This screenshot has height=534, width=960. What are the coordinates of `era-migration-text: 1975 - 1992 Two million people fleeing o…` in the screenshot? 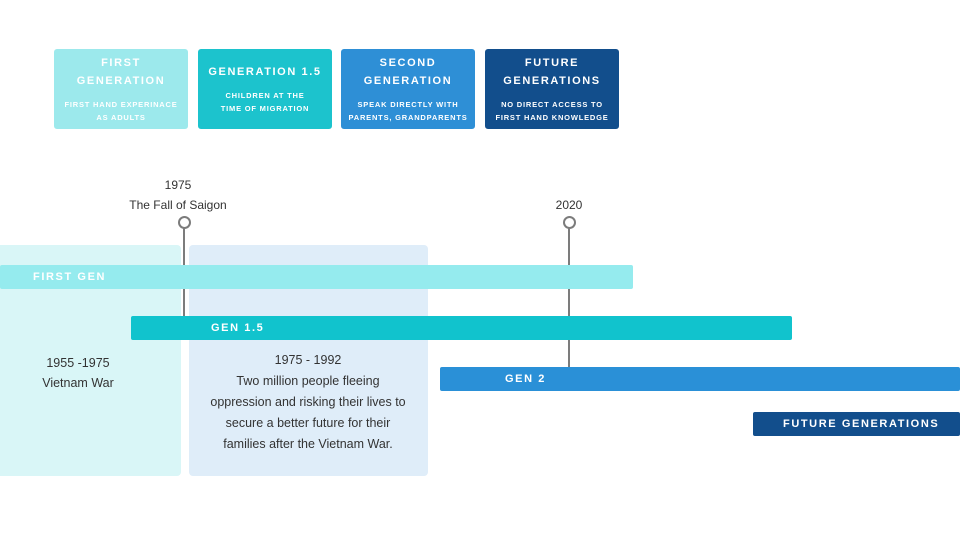 It's located at (308, 402).